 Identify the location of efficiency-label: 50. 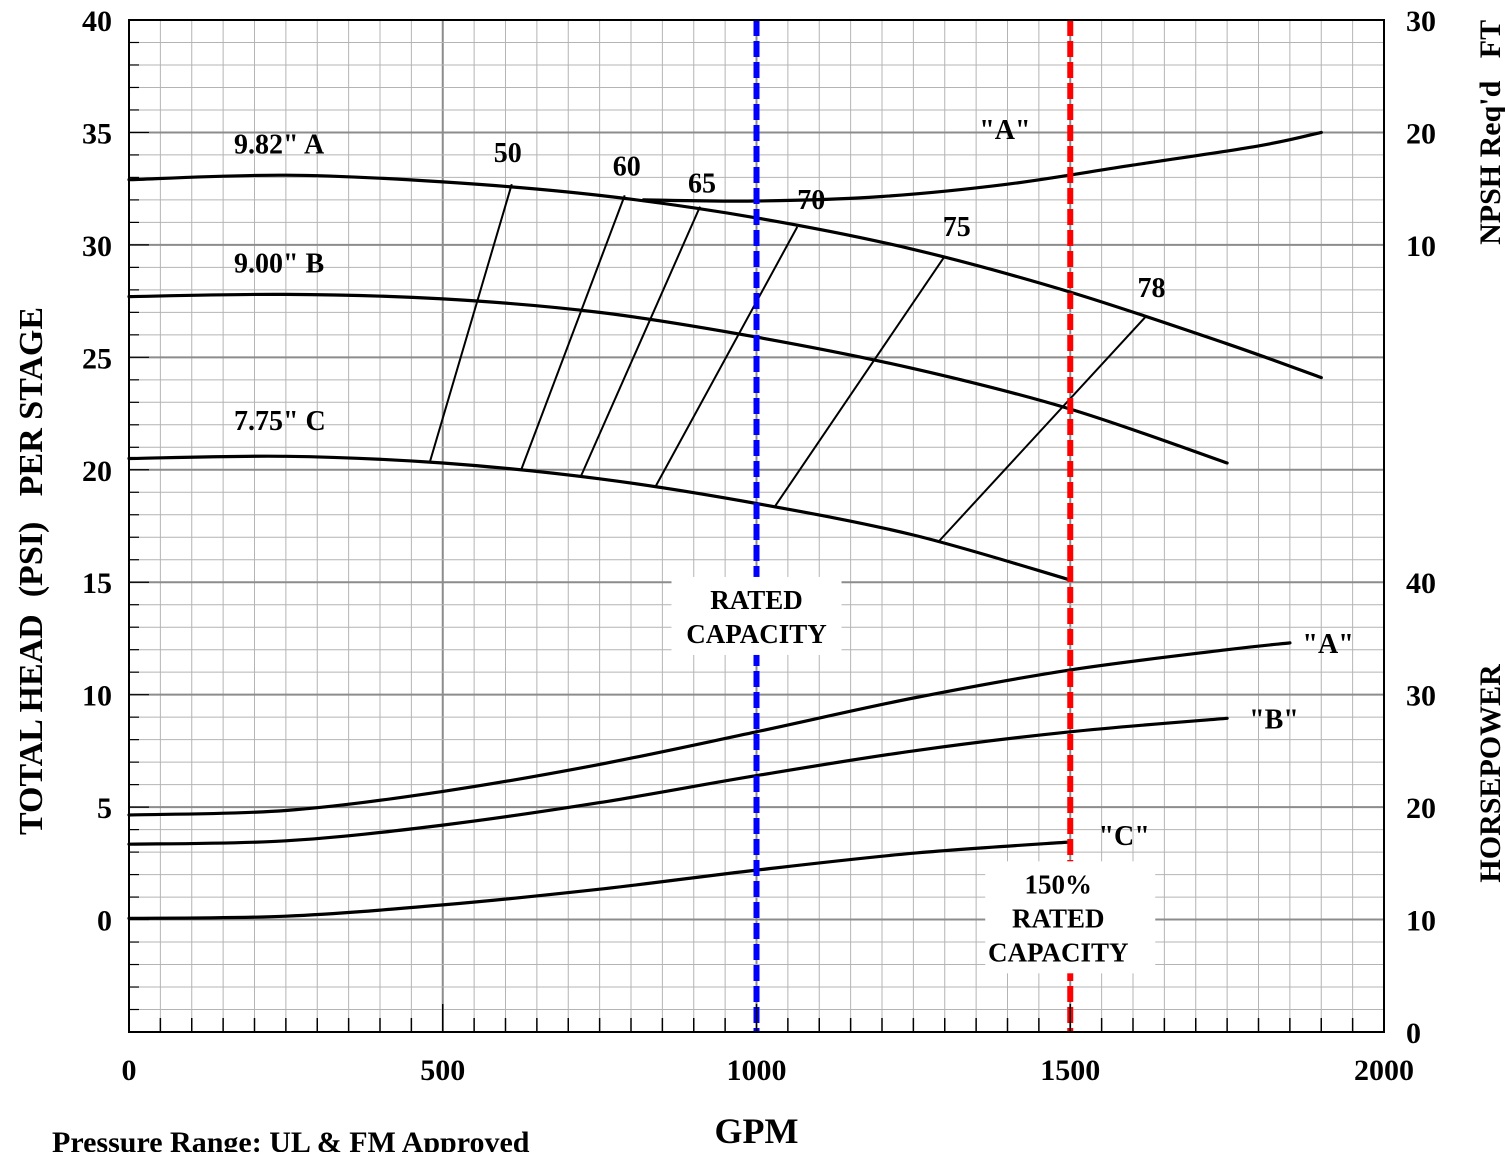
(508, 153).